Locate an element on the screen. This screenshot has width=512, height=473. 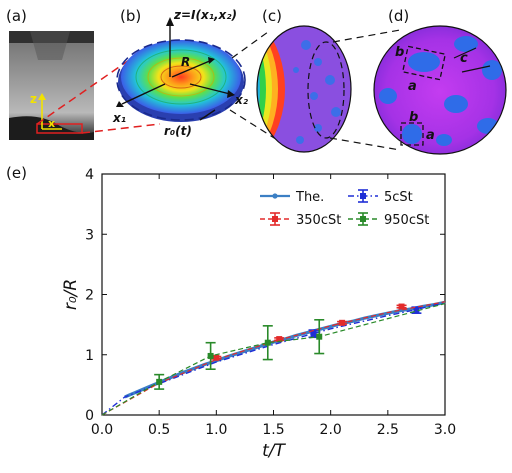
x-tick-label: 2.5 is located at coordinates (388, 430).